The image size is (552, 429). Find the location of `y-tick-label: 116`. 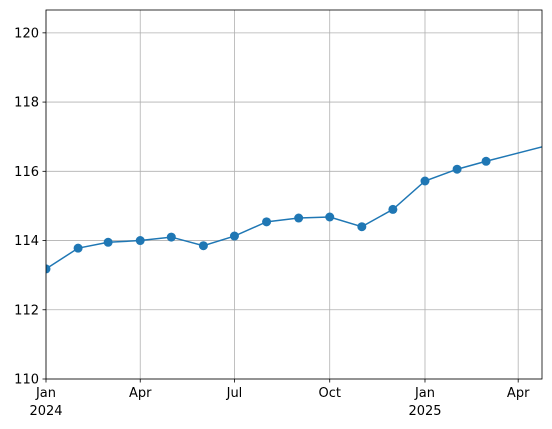

y-tick-label: 116 is located at coordinates (26, 172).